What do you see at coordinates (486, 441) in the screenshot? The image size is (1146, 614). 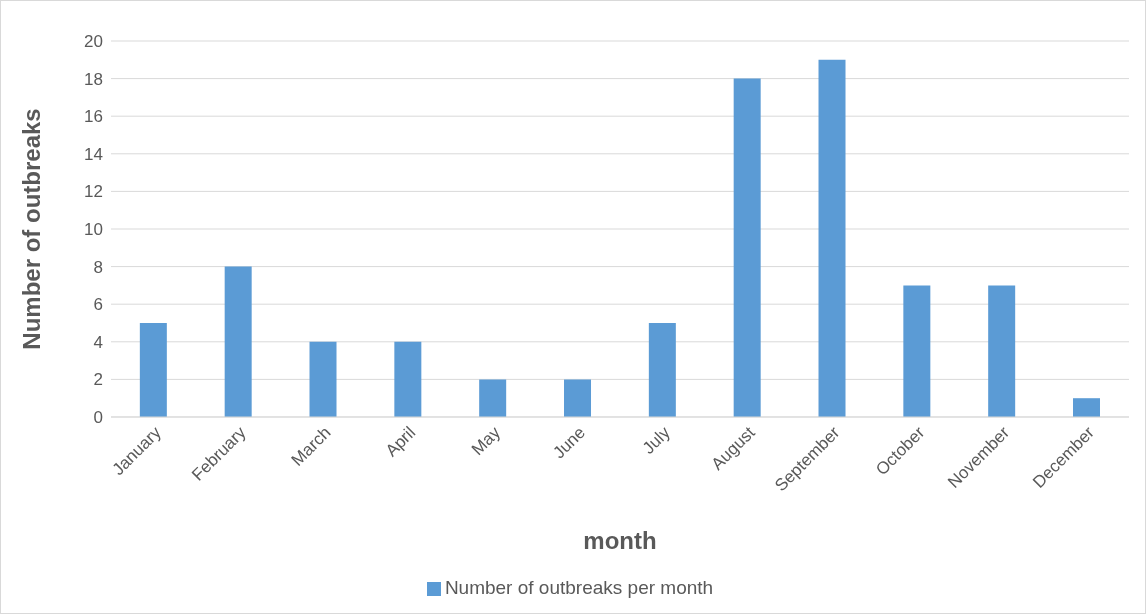 I see `x-tick-label: May` at bounding box center [486, 441].